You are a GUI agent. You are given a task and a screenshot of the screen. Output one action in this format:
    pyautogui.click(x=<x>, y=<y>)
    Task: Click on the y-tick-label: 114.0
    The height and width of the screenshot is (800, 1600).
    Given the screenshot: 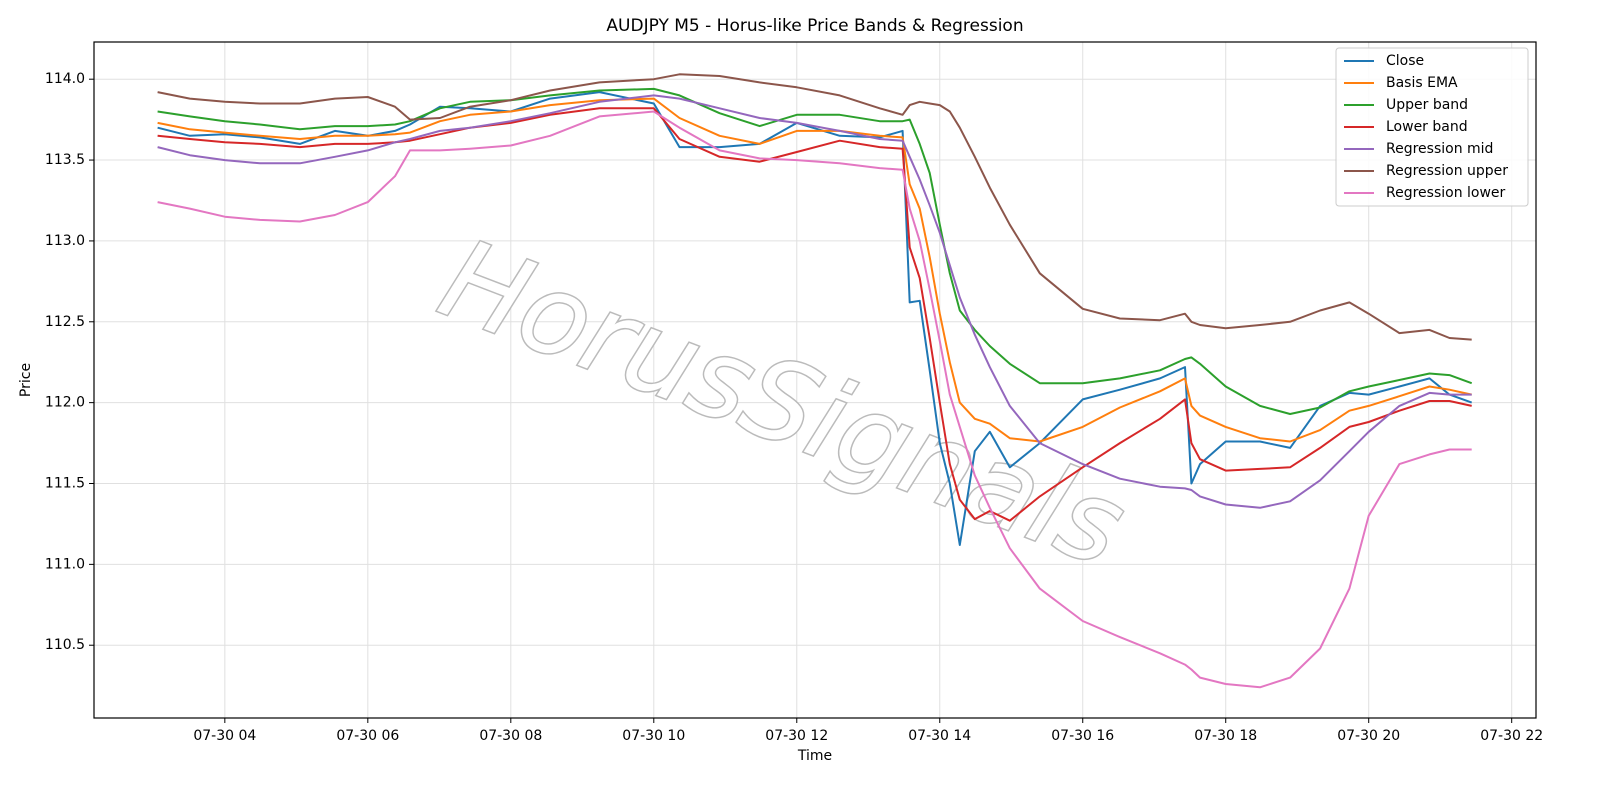 What is the action you would take?
    pyautogui.click(x=65, y=79)
    